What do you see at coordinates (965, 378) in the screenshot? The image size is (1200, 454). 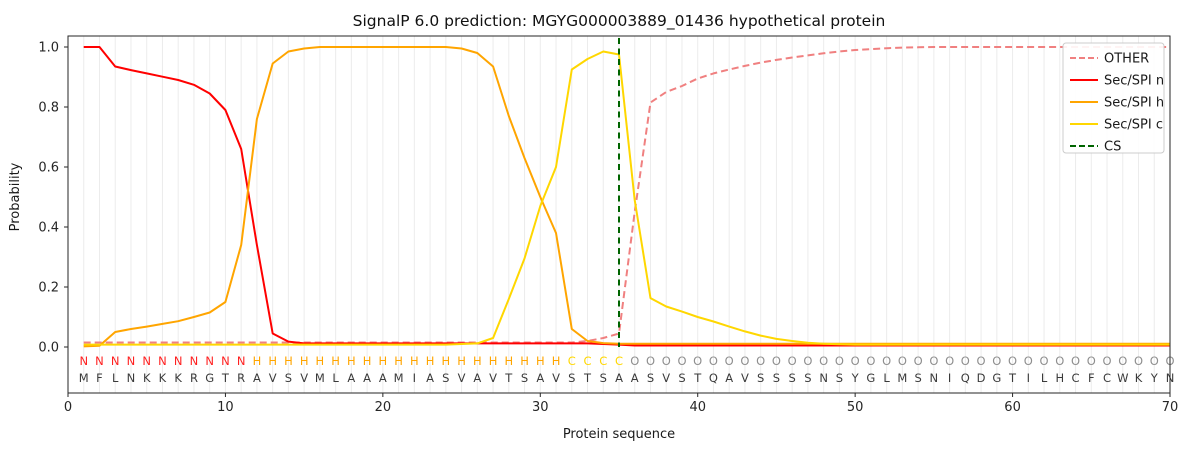 I see `sequence-letter: Q` at bounding box center [965, 378].